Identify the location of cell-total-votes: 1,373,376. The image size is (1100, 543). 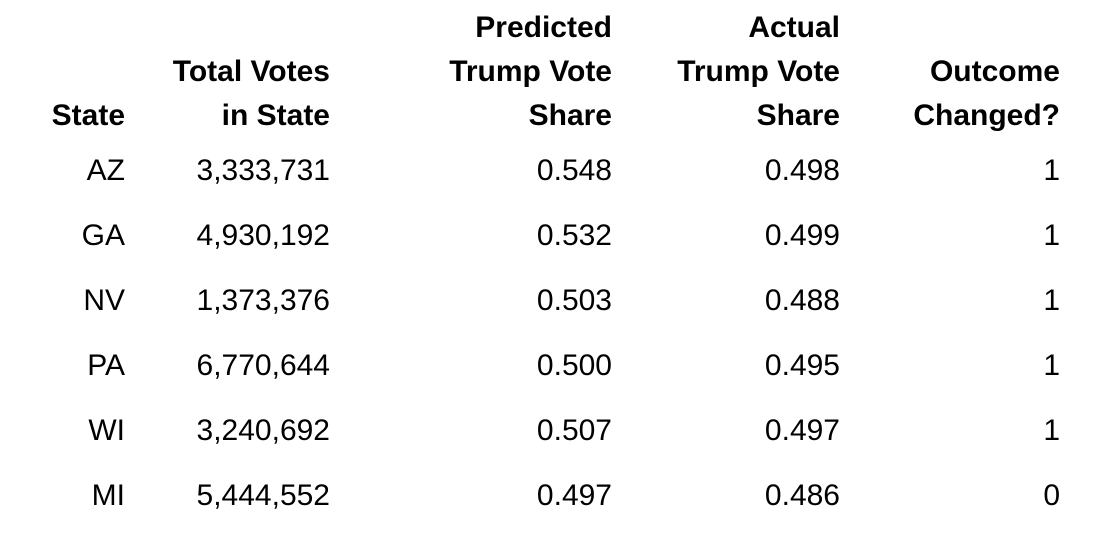
(263, 300).